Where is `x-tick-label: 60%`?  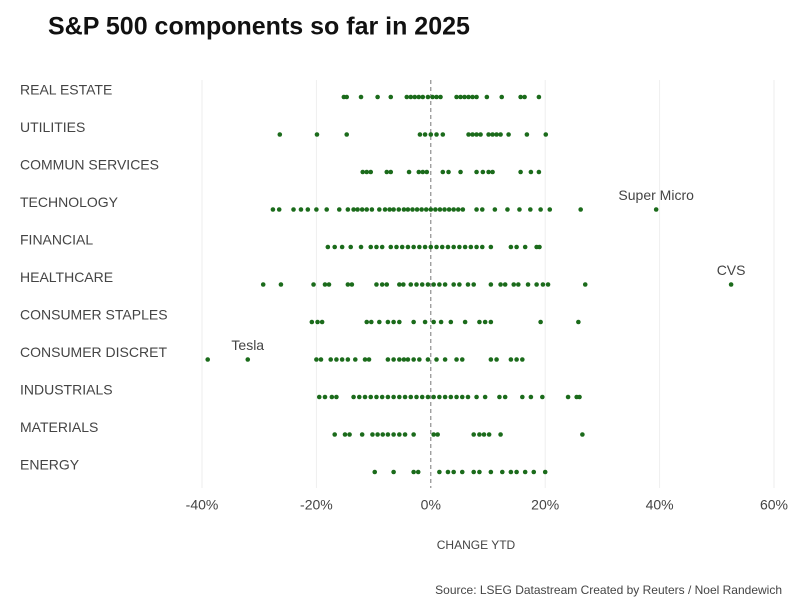
x-tick-label: 60% is located at coordinates (774, 505).